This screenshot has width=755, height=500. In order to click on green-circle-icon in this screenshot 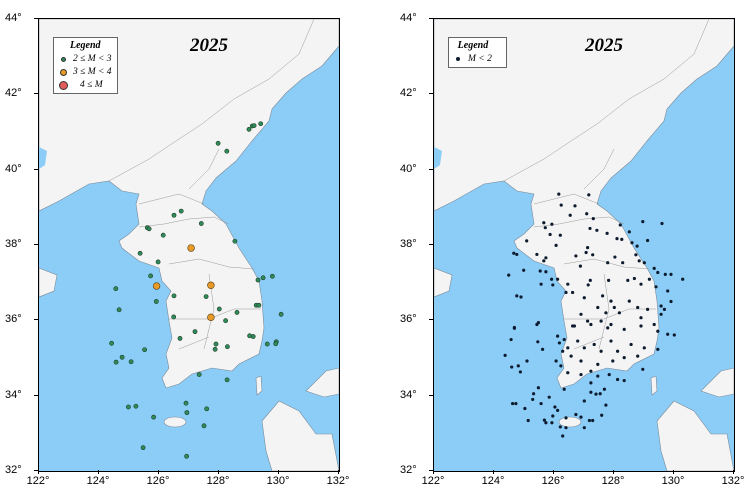, I will do `click(63, 59)`.